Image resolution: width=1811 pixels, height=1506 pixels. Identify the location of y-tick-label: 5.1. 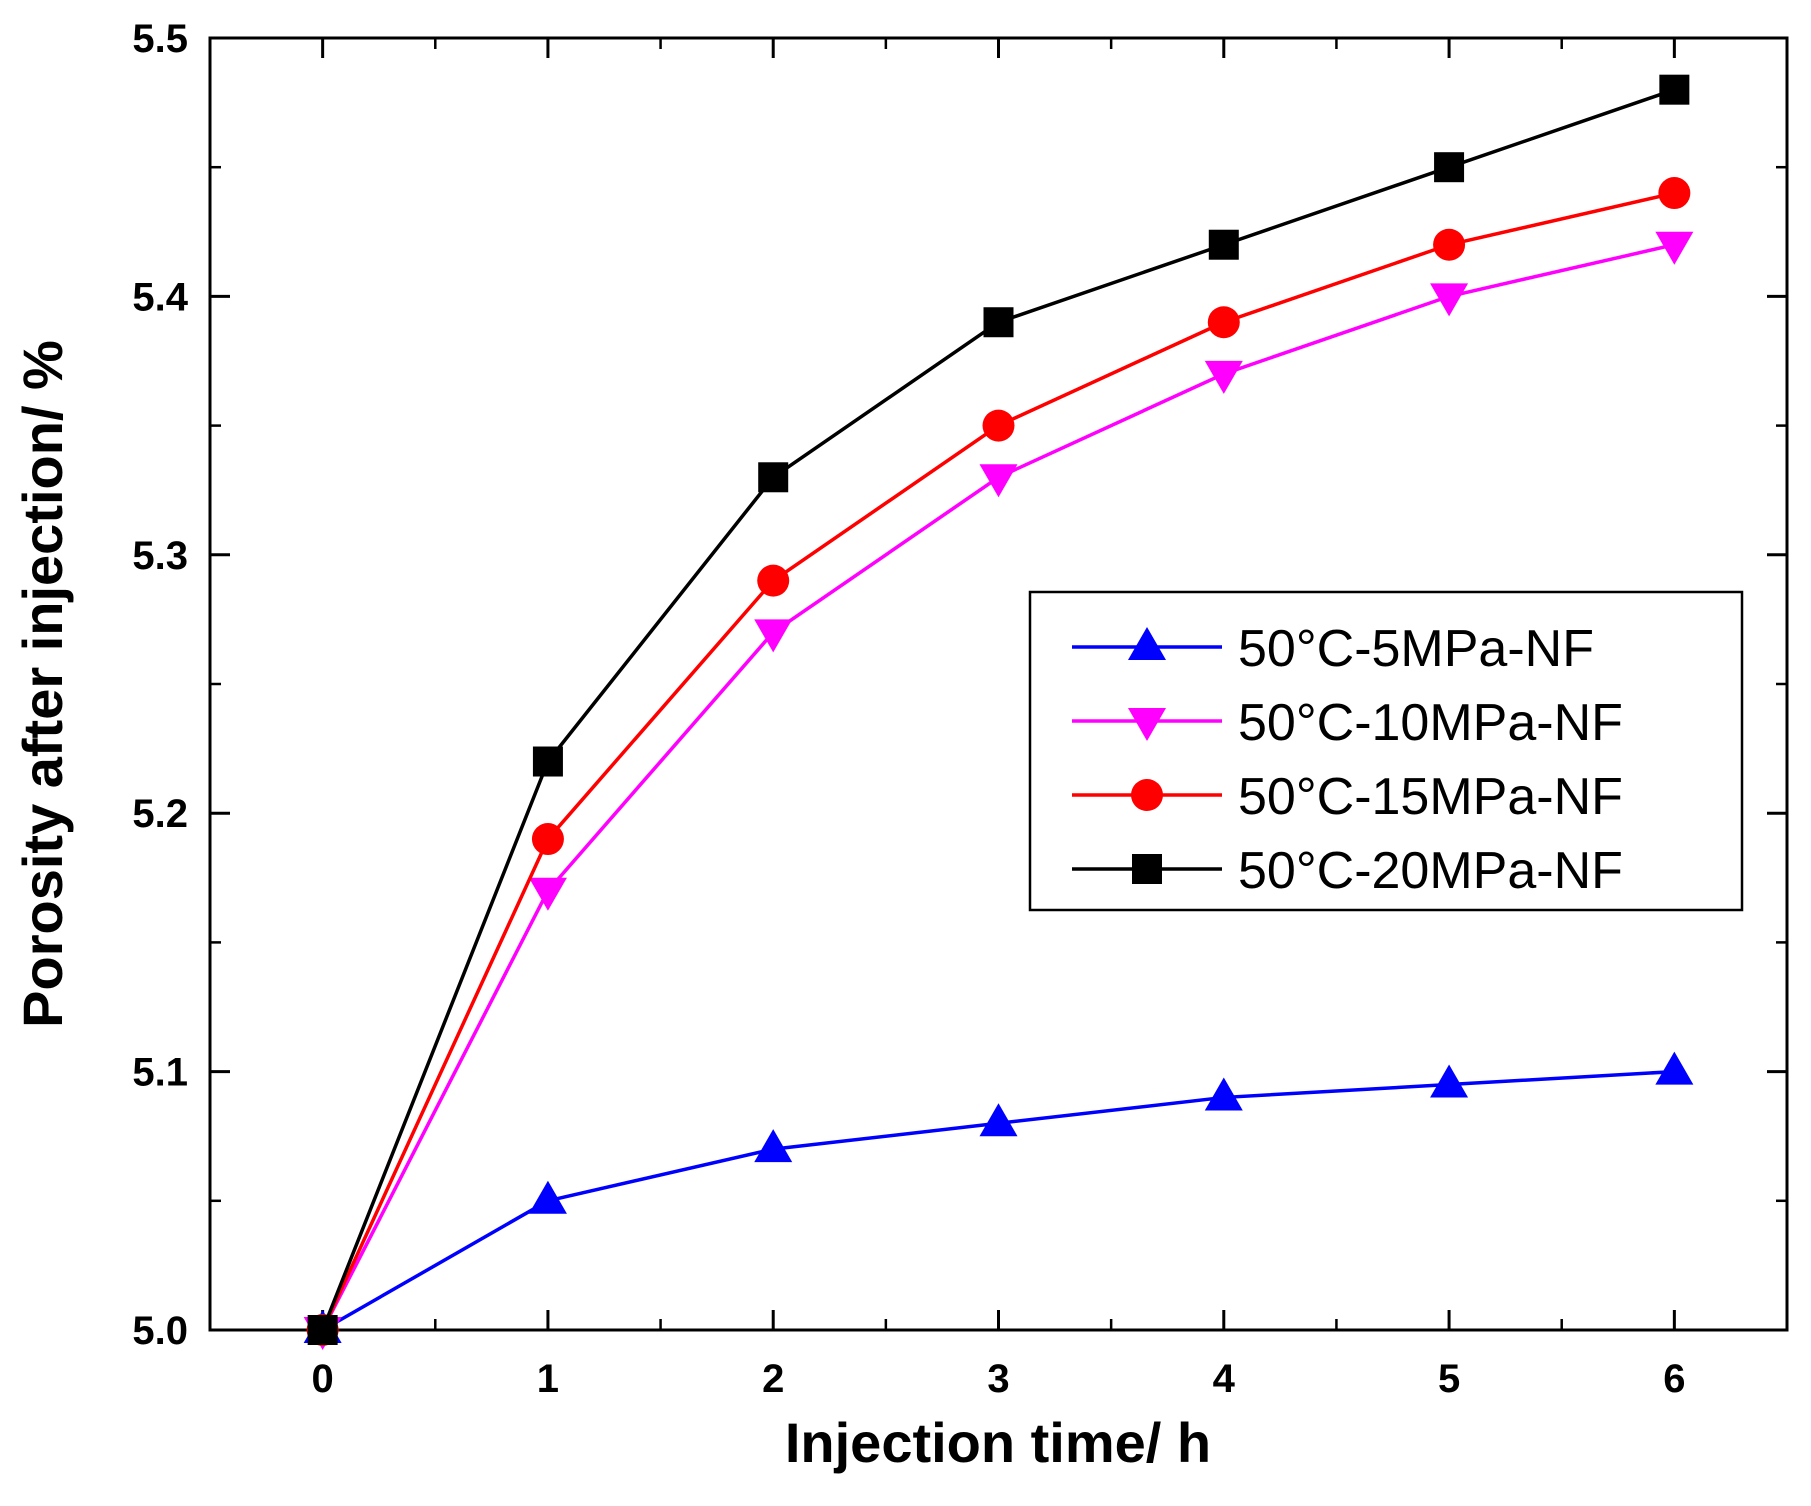
(160, 1073).